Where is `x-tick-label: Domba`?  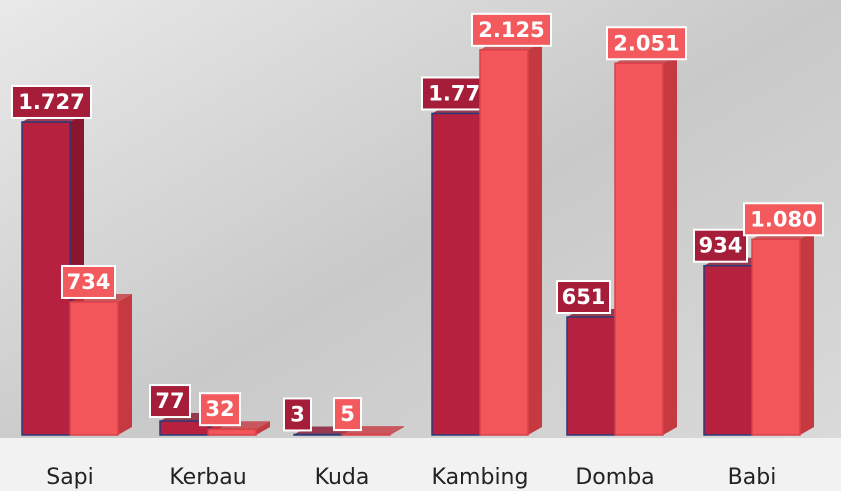
x-tick-label: Domba is located at coordinates (614, 477).